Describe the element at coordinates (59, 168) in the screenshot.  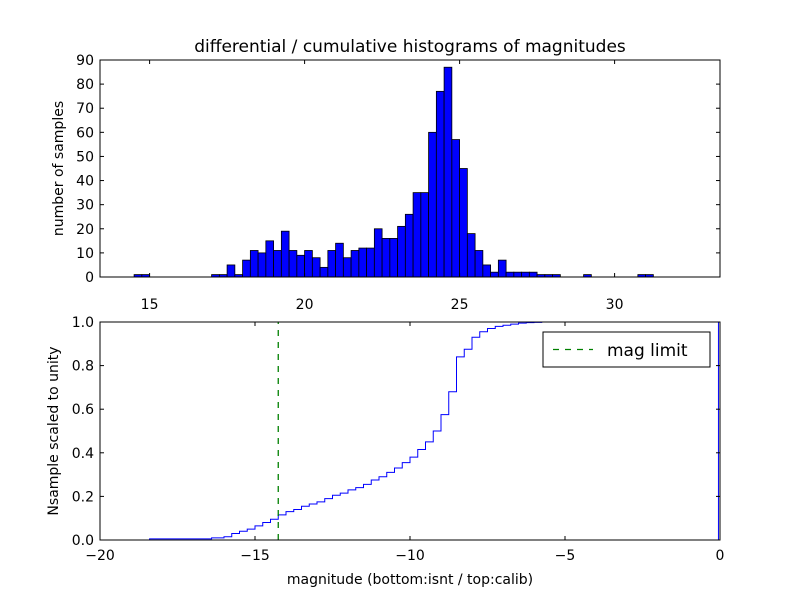
I see `top-y-axis-label: number of samples` at that location.